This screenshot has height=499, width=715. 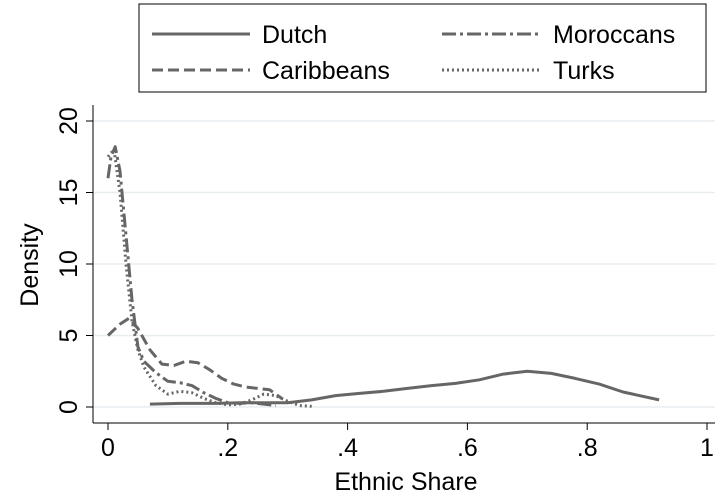 What do you see at coordinates (587, 448) in the screenshot?
I see `x-tick-label: .8` at bounding box center [587, 448].